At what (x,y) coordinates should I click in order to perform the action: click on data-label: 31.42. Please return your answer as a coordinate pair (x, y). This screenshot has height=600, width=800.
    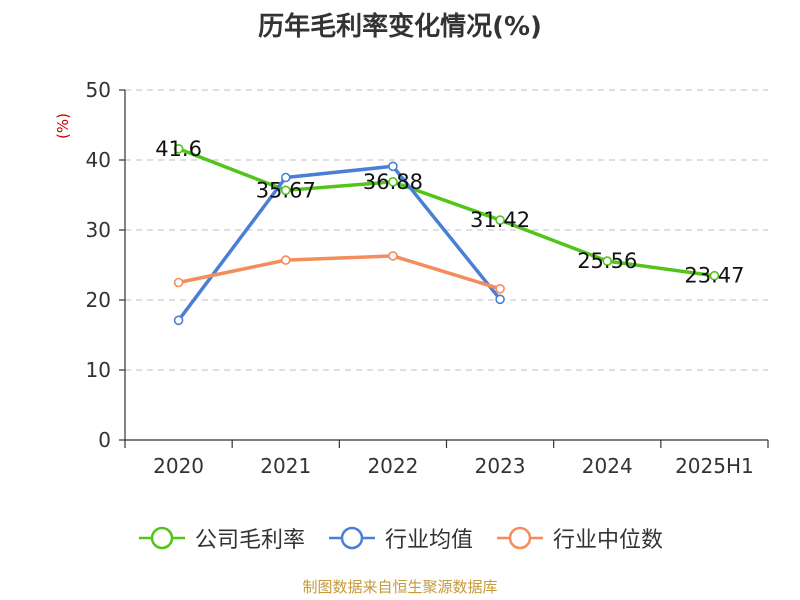
    Looking at the image, I should click on (500, 220).